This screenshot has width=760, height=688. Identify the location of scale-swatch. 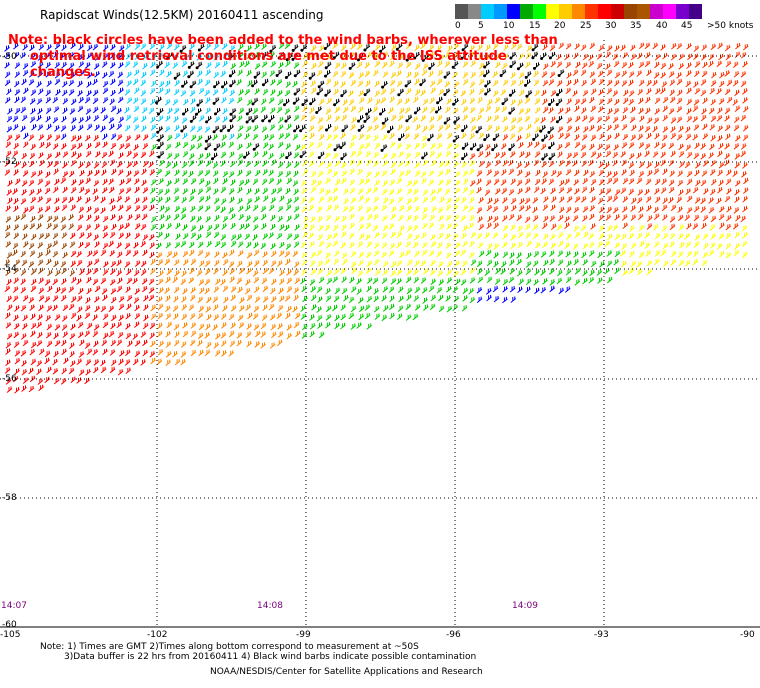
(643, 11).